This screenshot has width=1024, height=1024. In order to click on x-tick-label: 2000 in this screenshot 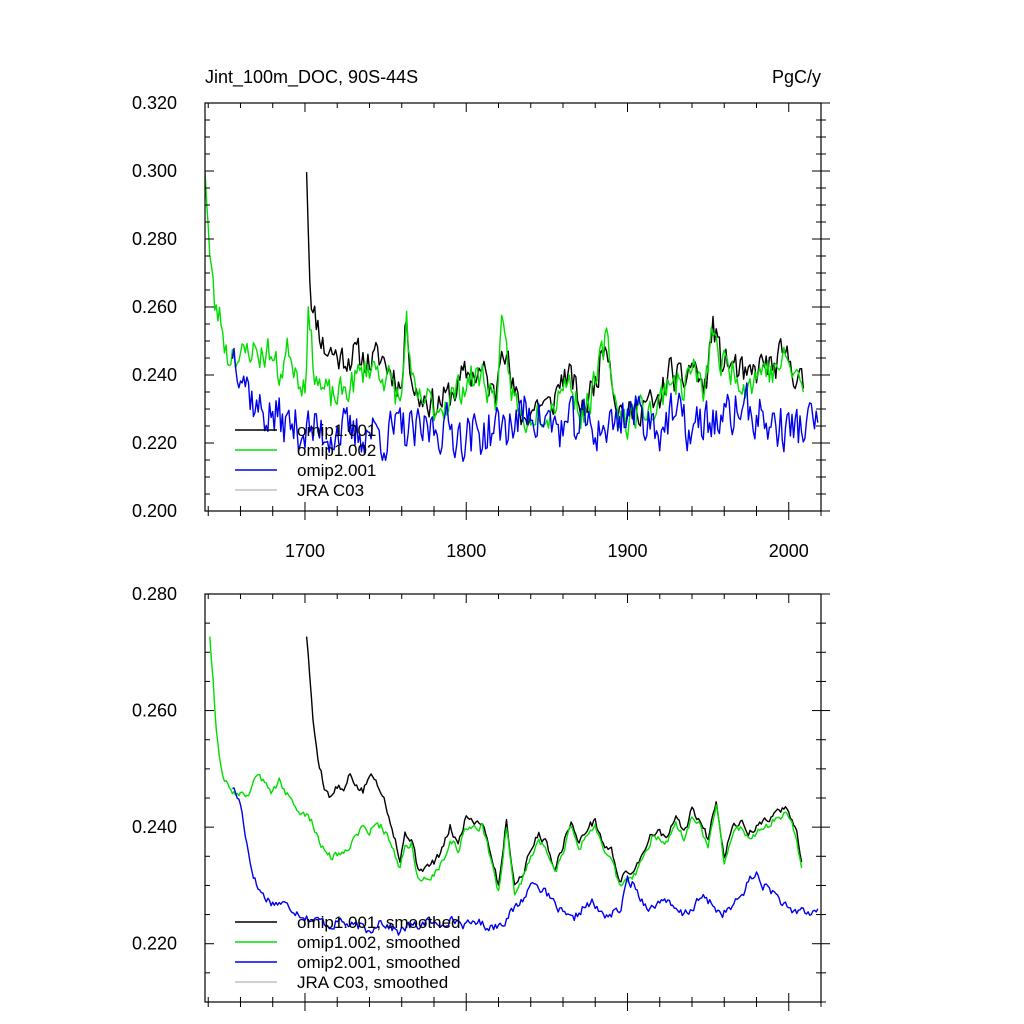, I will do `click(789, 551)`.